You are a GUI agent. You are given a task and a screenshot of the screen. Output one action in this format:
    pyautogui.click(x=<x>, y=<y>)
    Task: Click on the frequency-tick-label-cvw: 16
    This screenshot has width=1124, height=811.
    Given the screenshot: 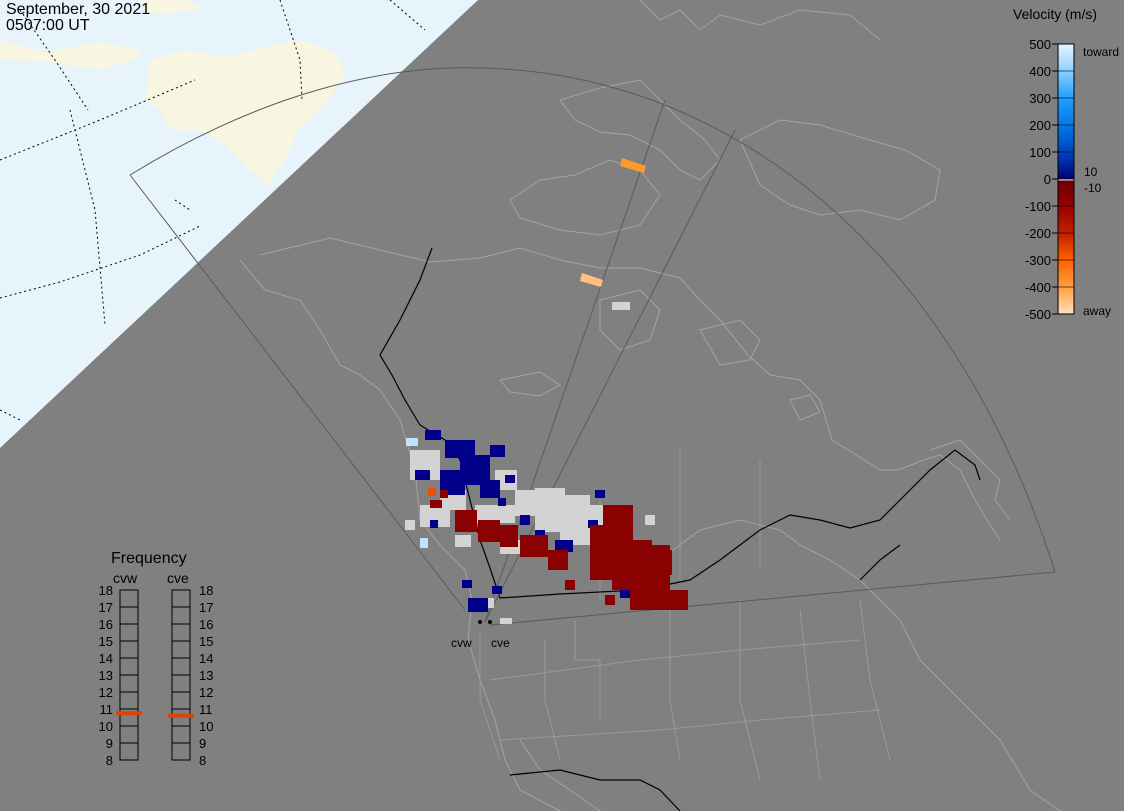 What is the action you would take?
    pyautogui.click(x=105, y=624)
    